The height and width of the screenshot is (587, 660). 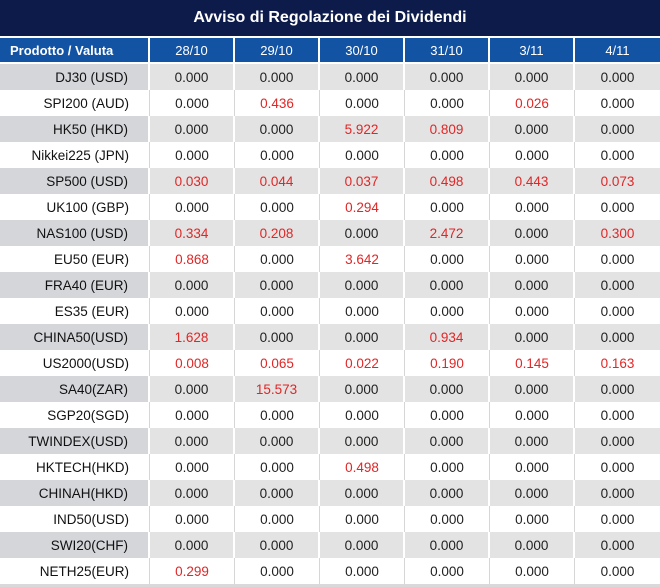 What do you see at coordinates (330, 19) in the screenshot?
I see `page-title: Avviso di Regolazione dei Dividendi` at bounding box center [330, 19].